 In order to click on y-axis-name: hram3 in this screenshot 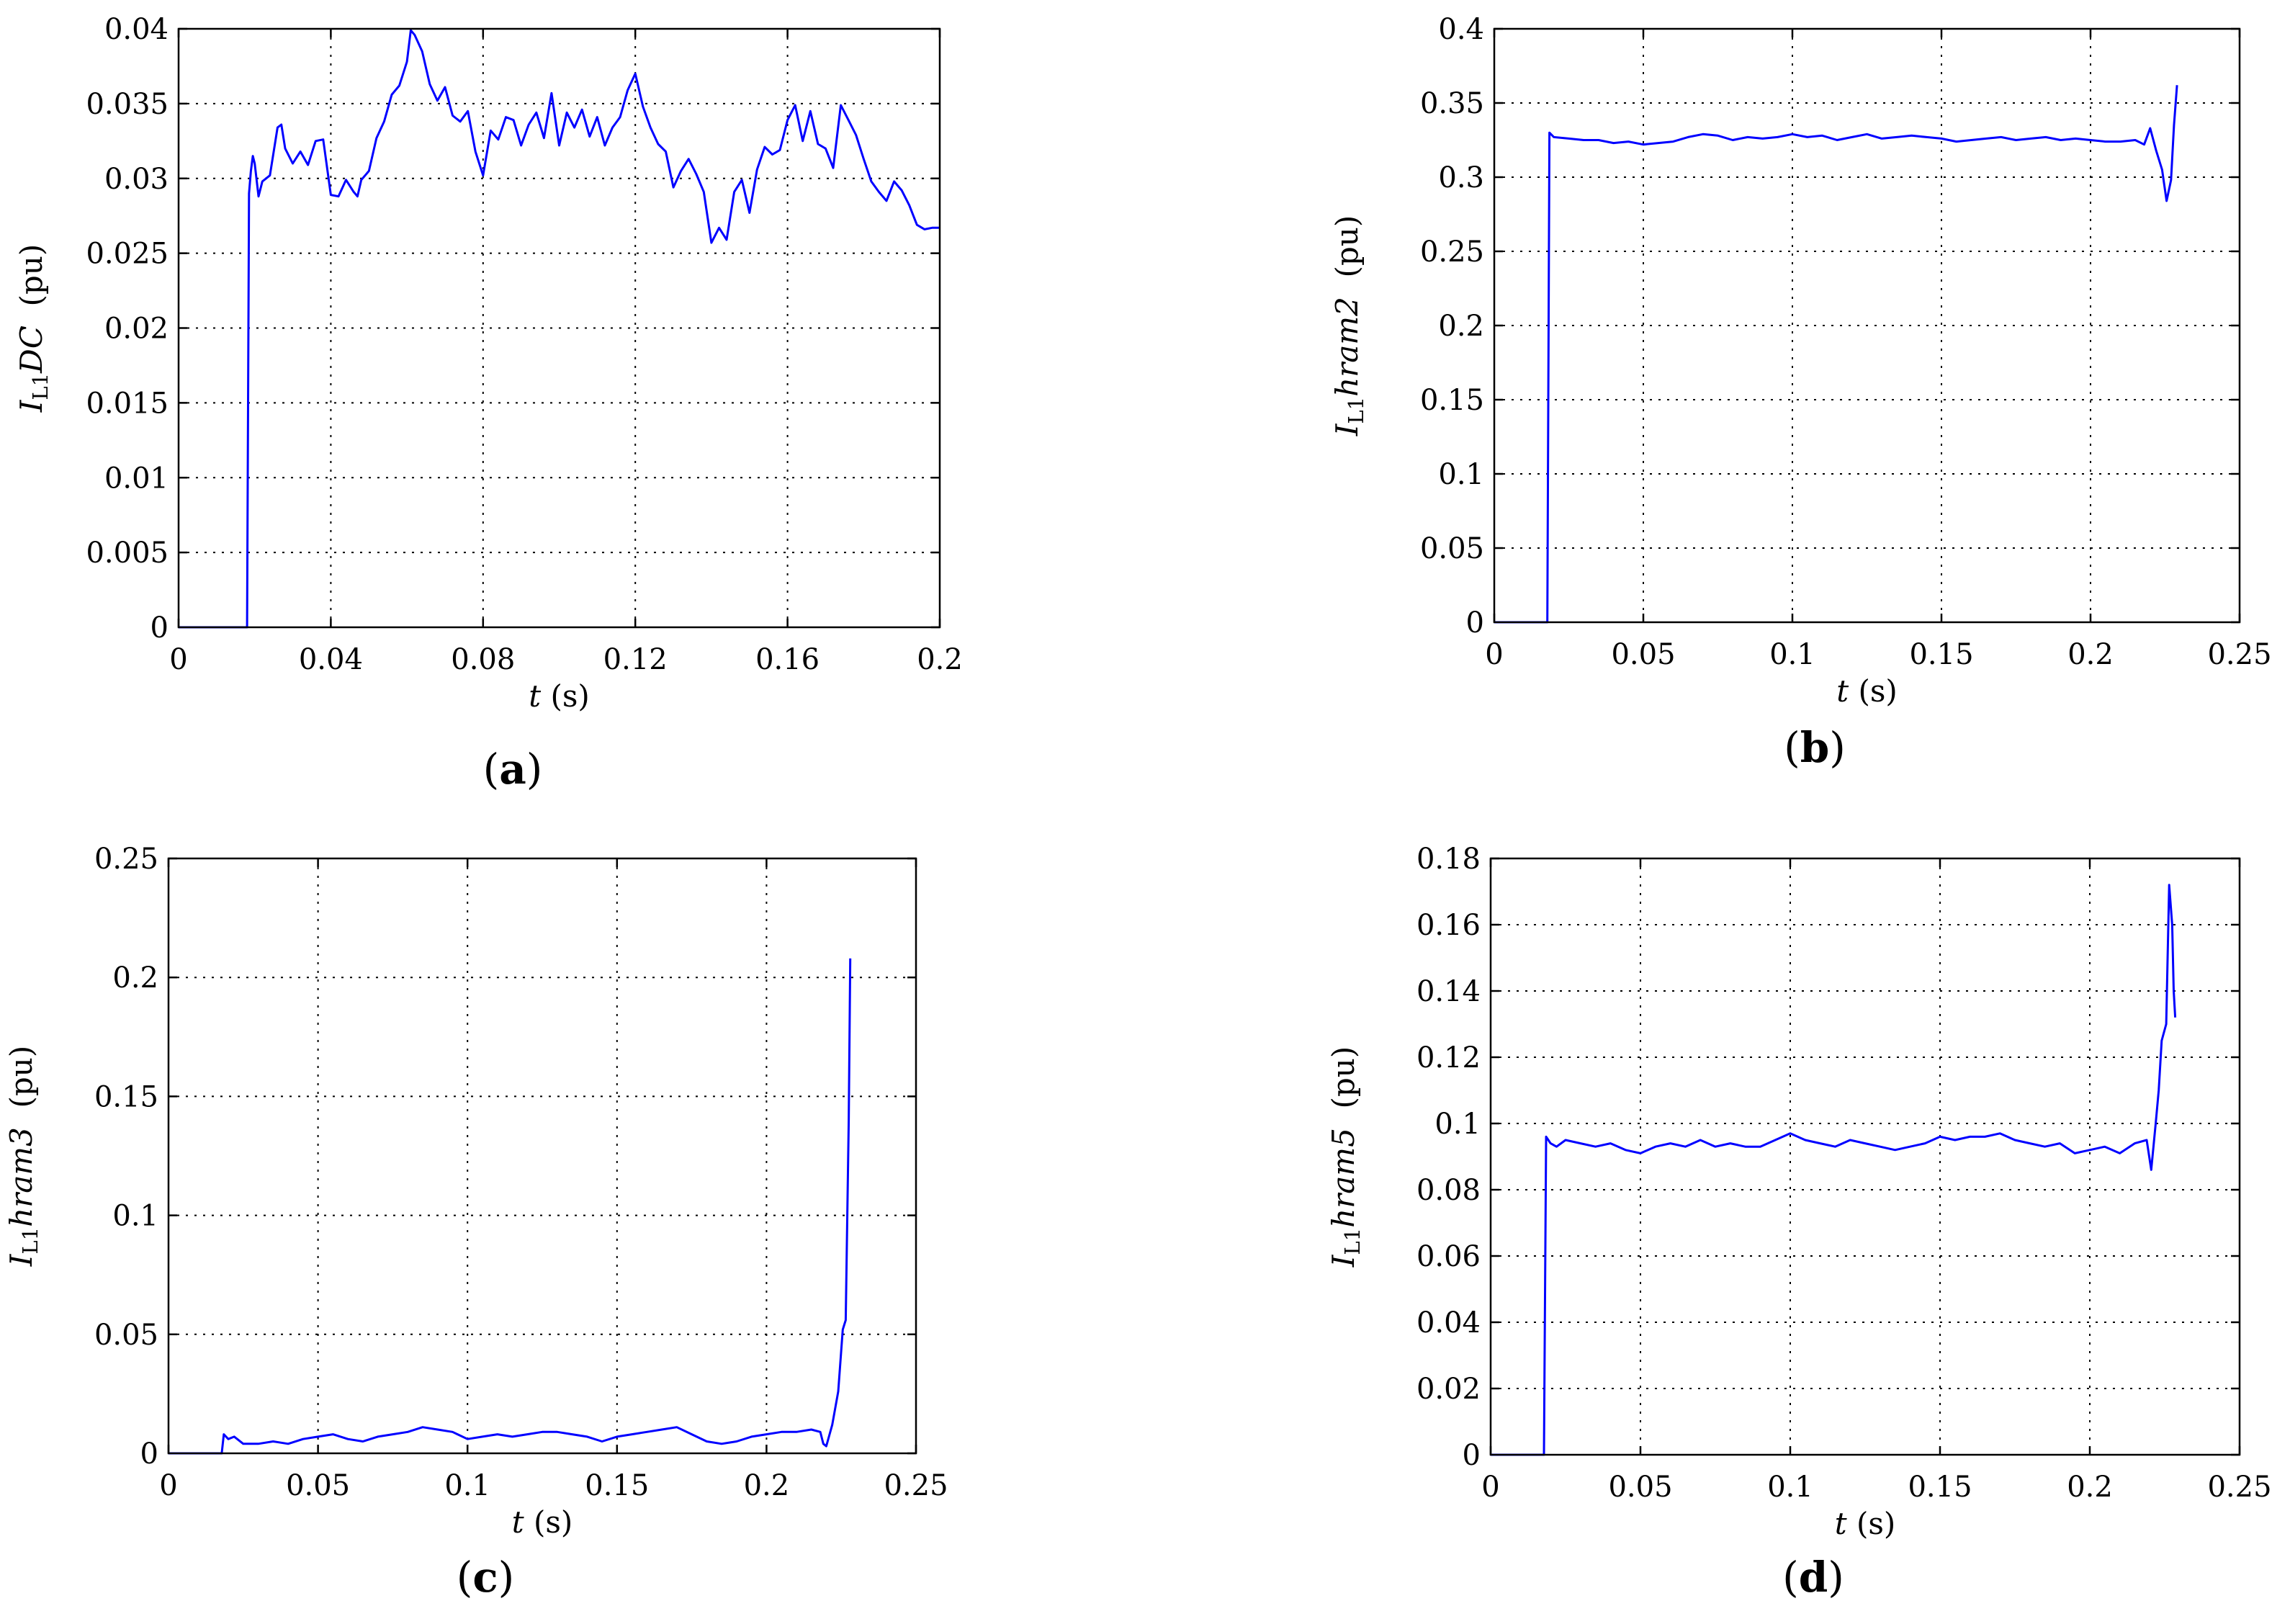, I will do `click(21, 1177)`.